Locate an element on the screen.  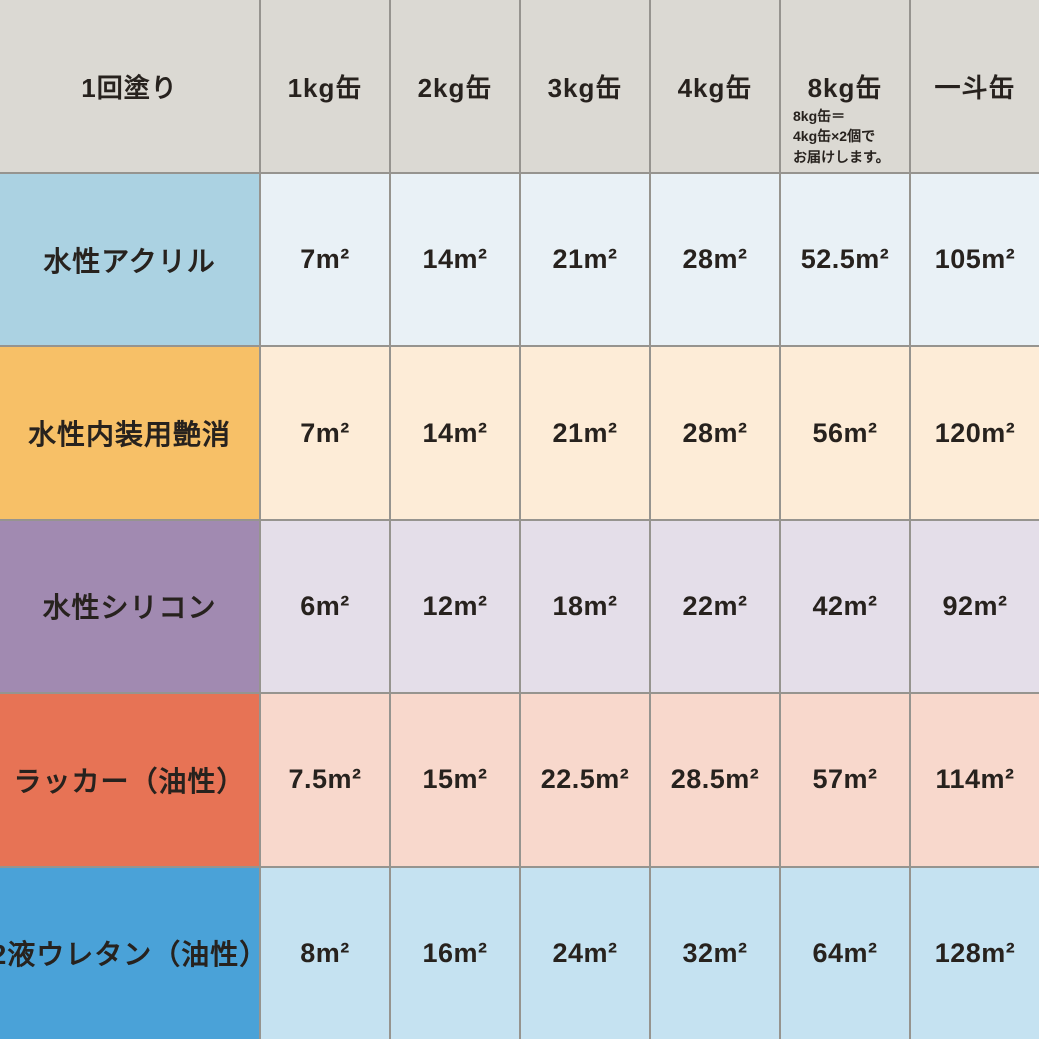
header-label: 8kg缶 is located at coordinates (845, 87).